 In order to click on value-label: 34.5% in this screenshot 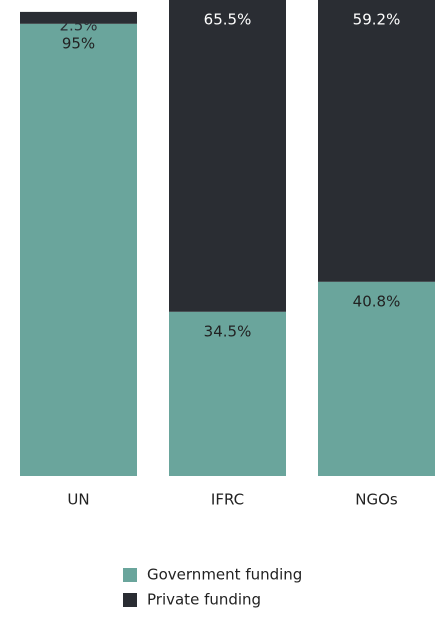, I will do `click(228, 331)`.